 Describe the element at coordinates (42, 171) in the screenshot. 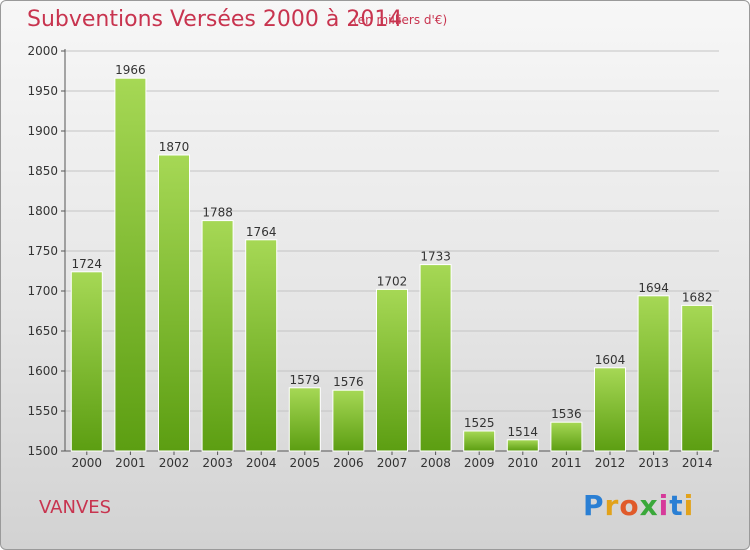

I see `y-tick-label: 1850` at that location.